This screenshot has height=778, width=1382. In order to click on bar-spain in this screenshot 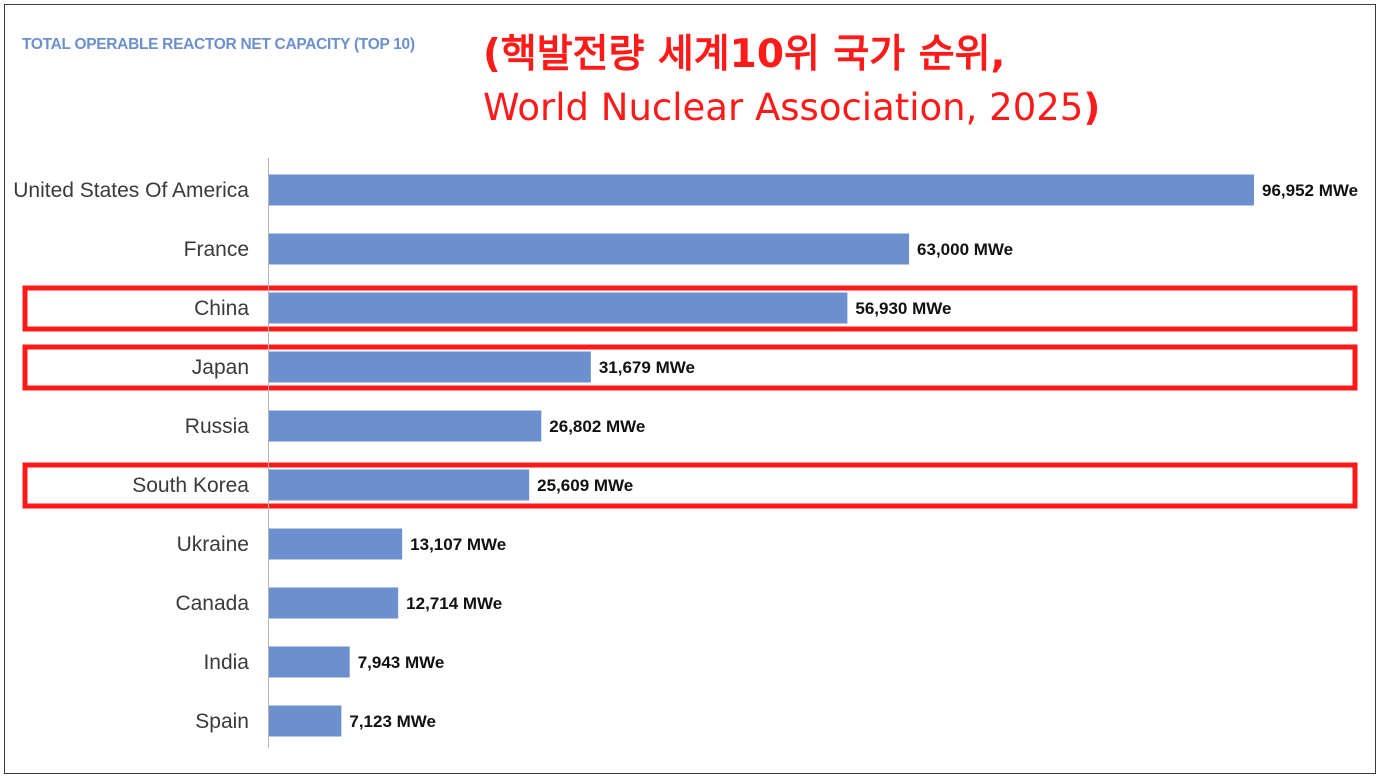, I will do `click(305, 721)`.